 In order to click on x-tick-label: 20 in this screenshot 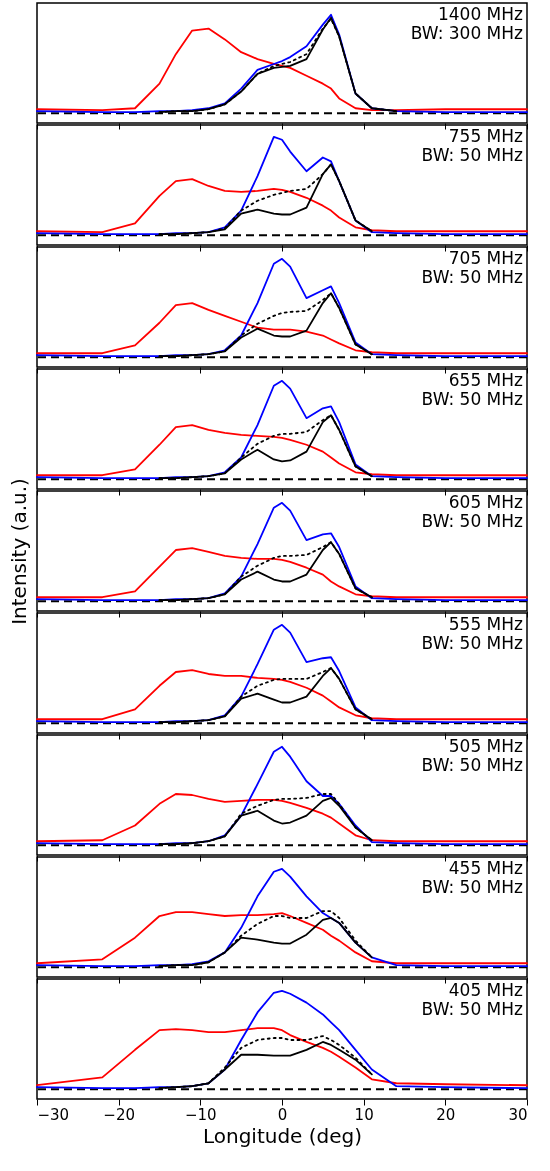, I will do `click(446, 1114)`.